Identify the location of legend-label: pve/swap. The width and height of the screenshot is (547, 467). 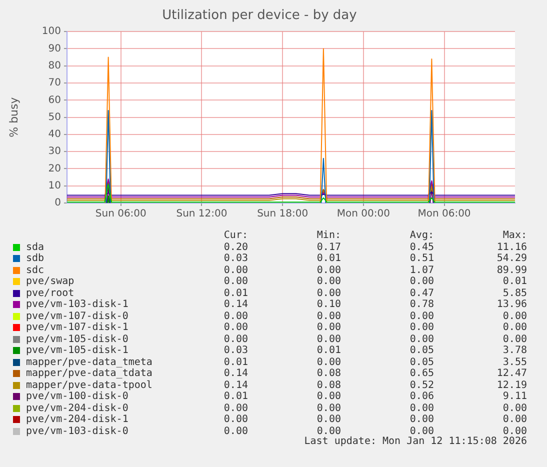
(50, 282).